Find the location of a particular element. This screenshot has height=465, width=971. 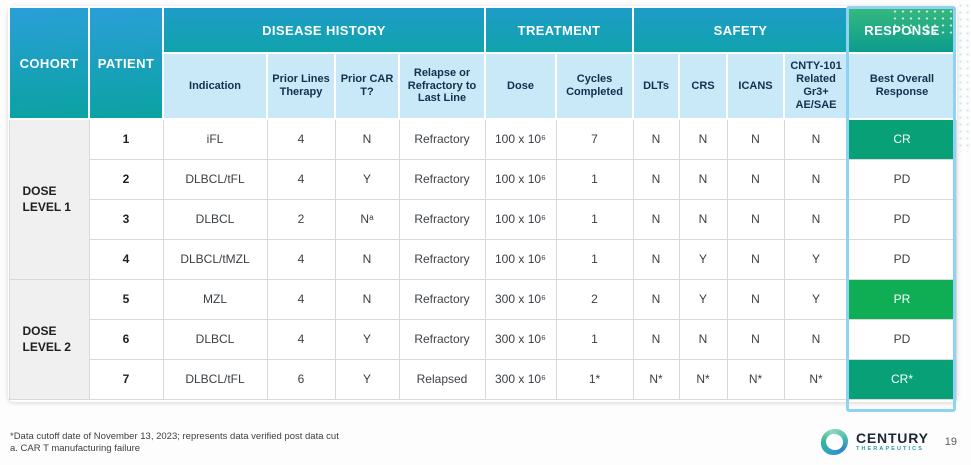

logo-name: CENTURY is located at coordinates (892, 438).